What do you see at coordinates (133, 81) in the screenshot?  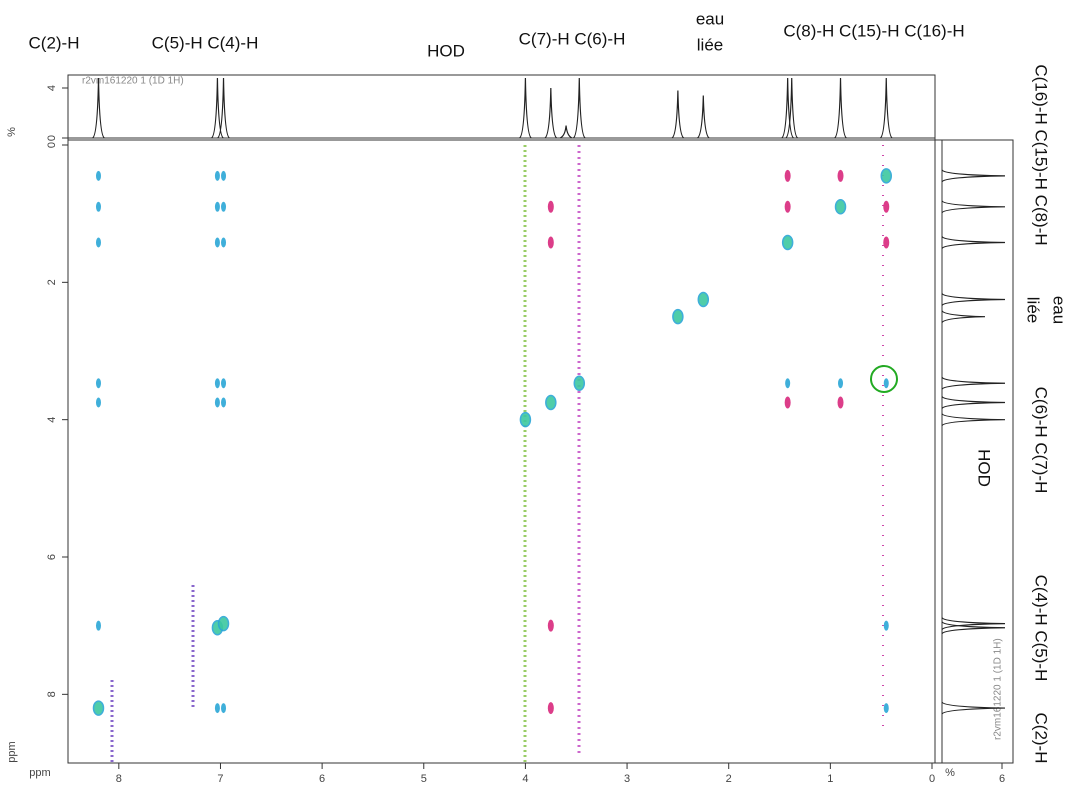 I see `spectrum-label: r2vm161220 1 (1D 1H)` at bounding box center [133, 81].